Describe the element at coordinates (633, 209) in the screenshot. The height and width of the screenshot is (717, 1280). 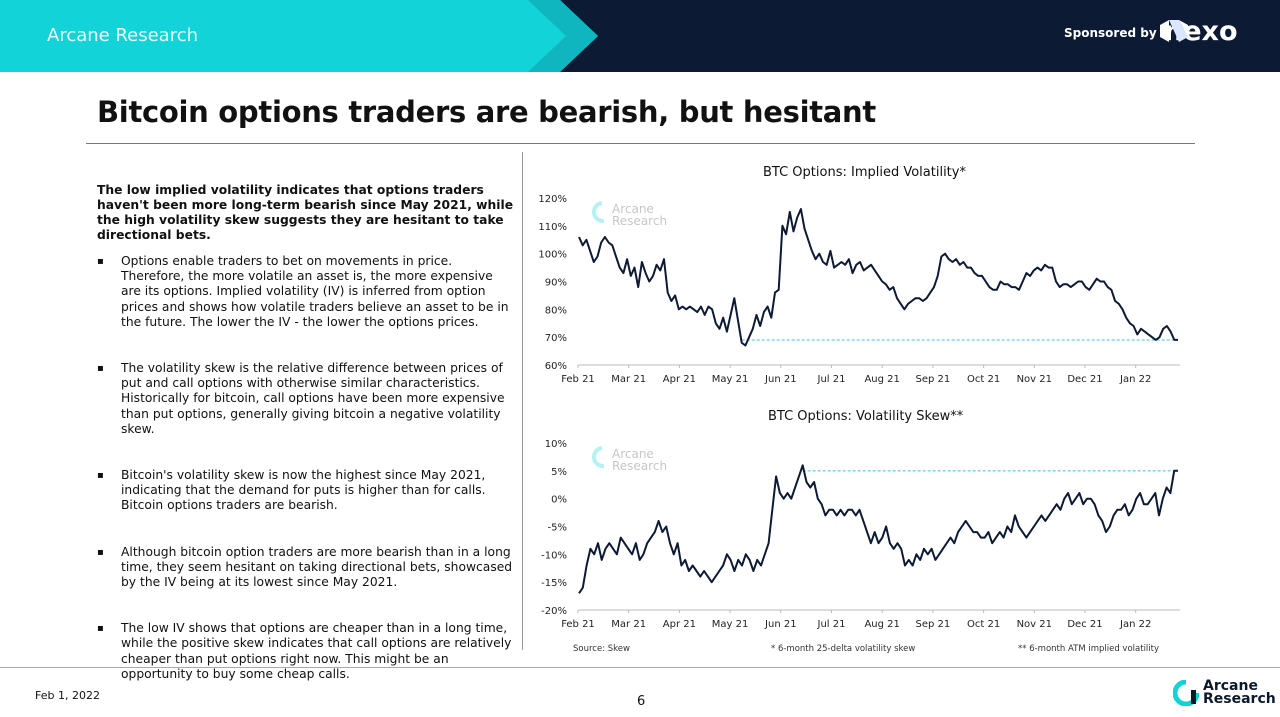
I see `iv-watermark-line1: Arcane` at that location.